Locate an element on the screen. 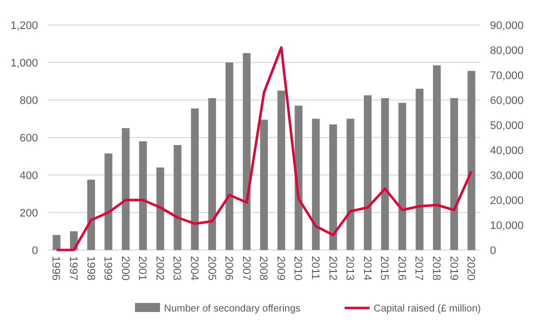 This screenshot has height=330, width=550. x-tick-label: 2008 is located at coordinates (263, 268).